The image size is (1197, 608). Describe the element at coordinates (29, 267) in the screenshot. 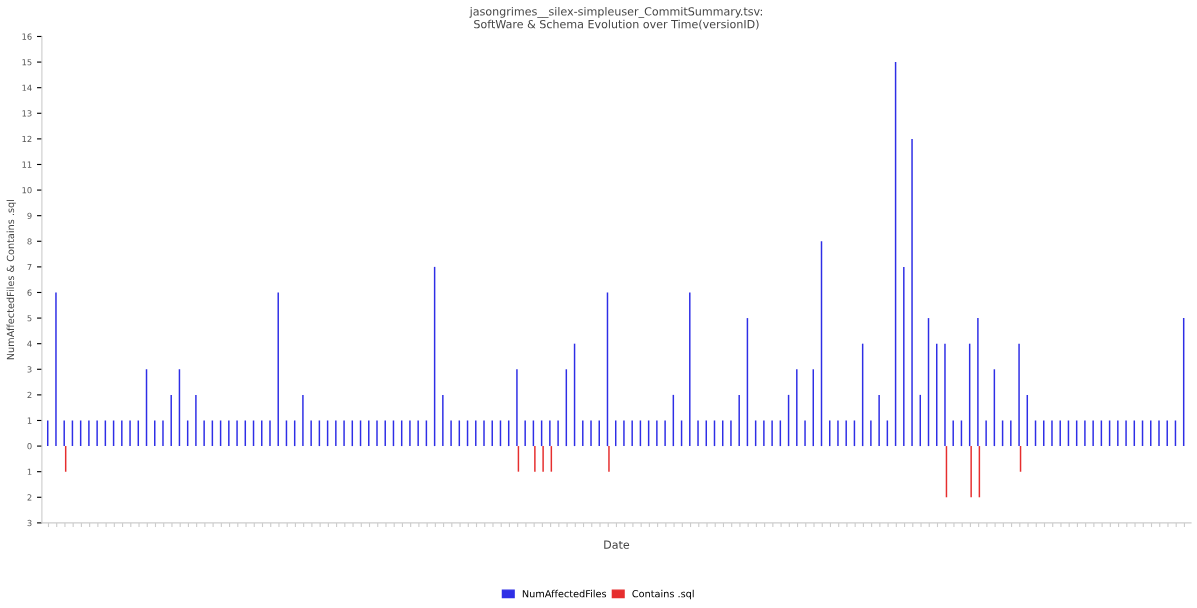

I see `y-tick-label: 7` at that location.